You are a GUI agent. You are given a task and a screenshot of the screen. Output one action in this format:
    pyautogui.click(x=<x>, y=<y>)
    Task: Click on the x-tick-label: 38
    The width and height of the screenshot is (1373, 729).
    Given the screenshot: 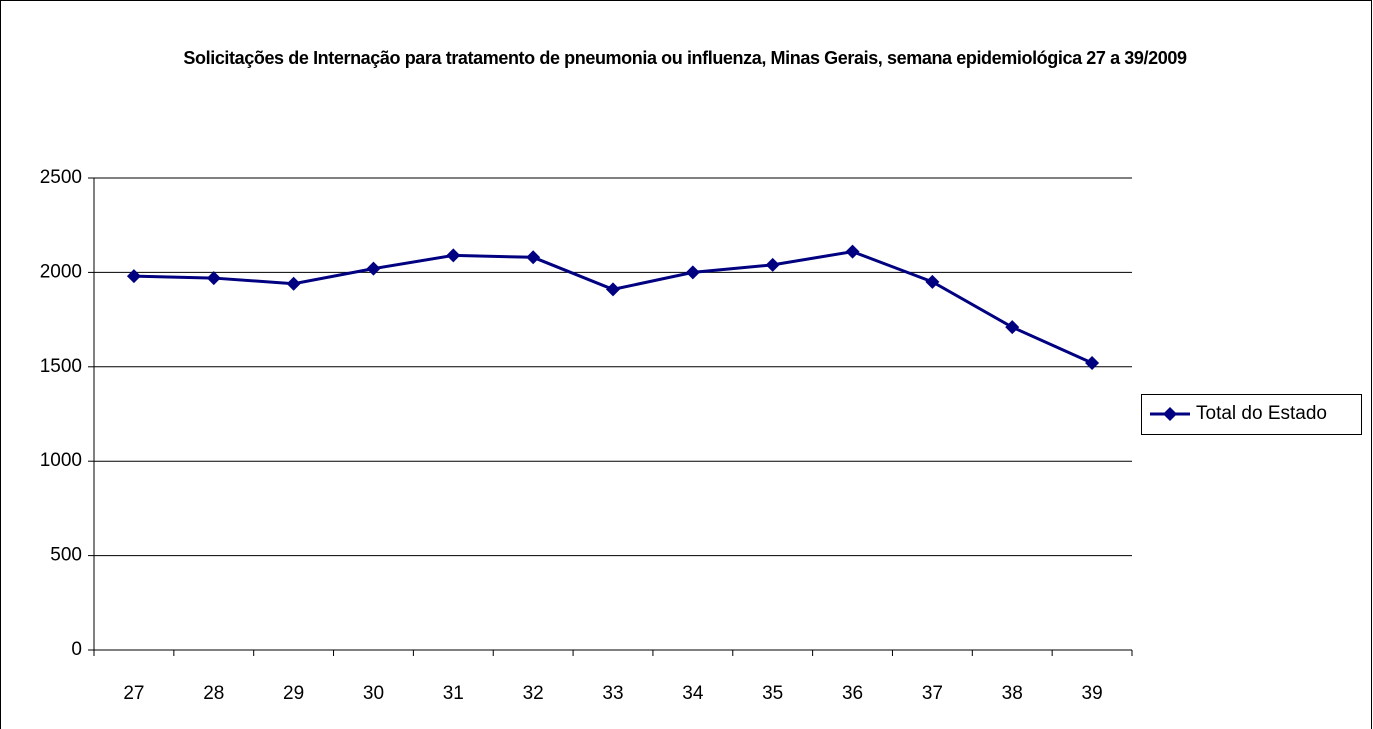 What is the action you would take?
    pyautogui.click(x=1012, y=693)
    